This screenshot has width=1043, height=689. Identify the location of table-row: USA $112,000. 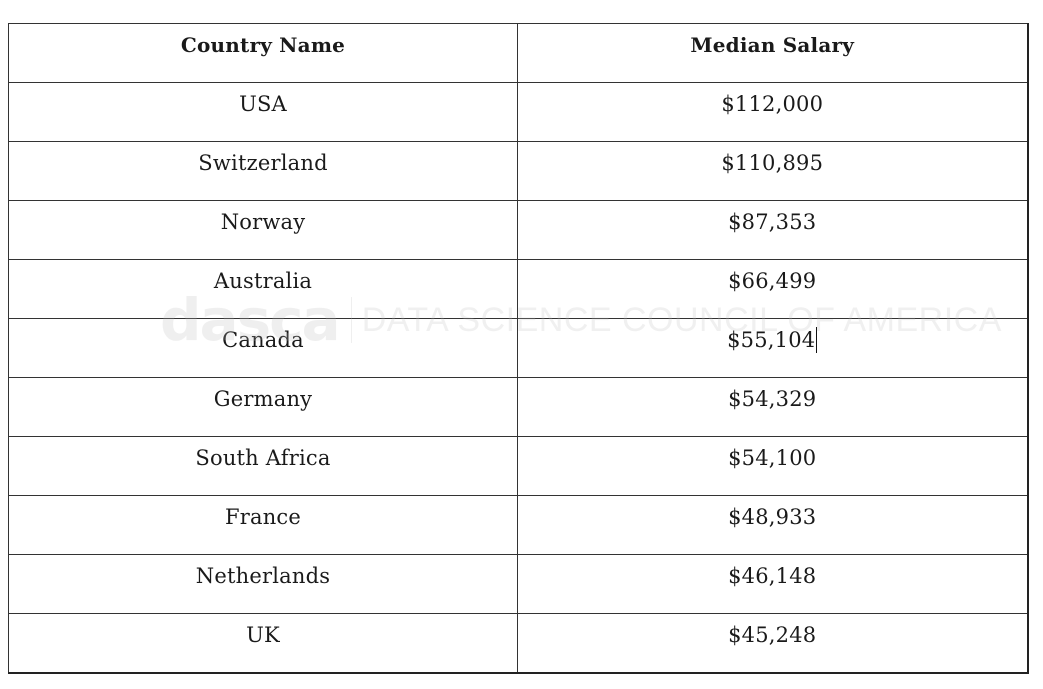
(518, 112).